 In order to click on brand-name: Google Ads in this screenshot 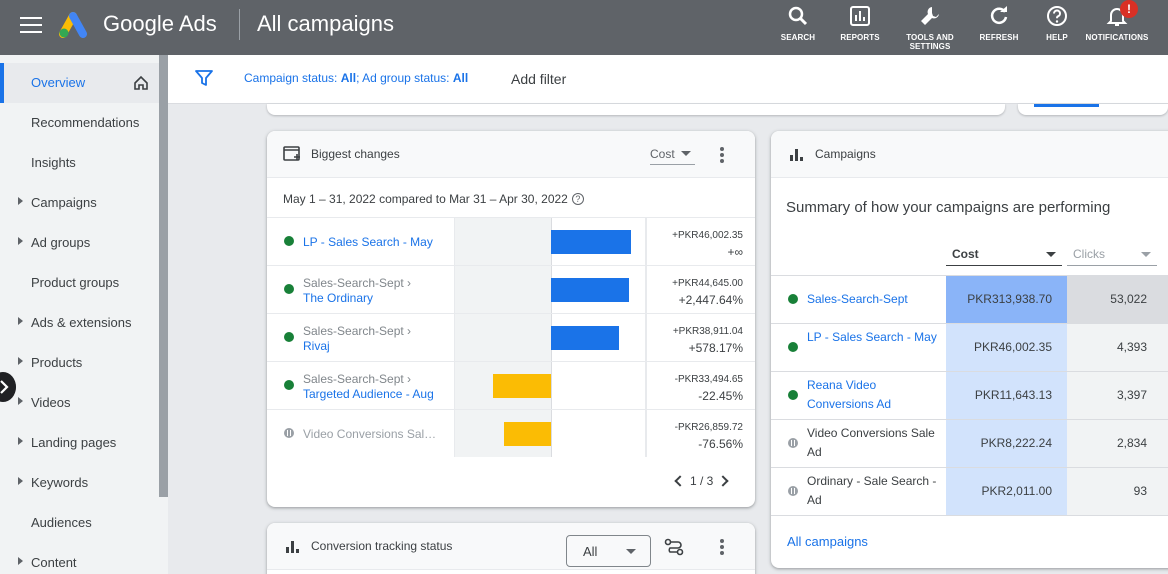, I will do `click(160, 23)`.